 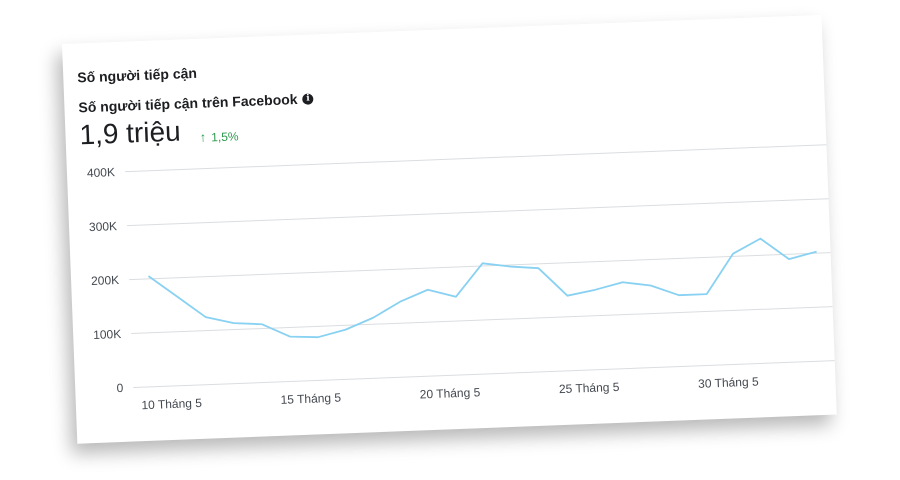 I want to click on metric-title-label: Số người tiếp cận trên Facebook, so click(x=188, y=103).